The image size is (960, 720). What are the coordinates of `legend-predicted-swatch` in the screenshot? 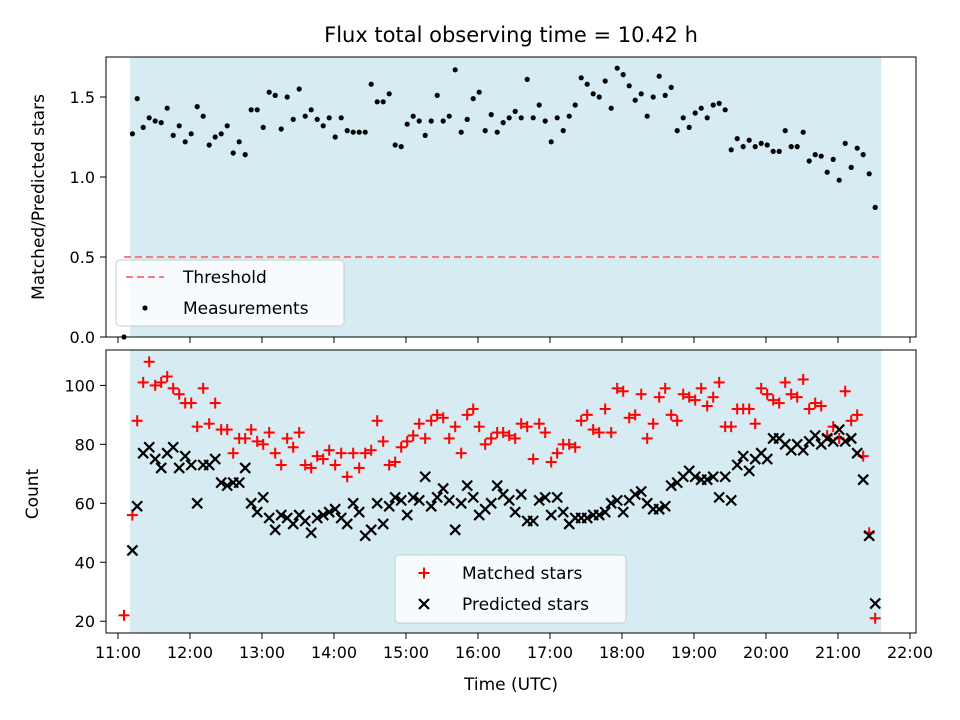 It's located at (424, 604).